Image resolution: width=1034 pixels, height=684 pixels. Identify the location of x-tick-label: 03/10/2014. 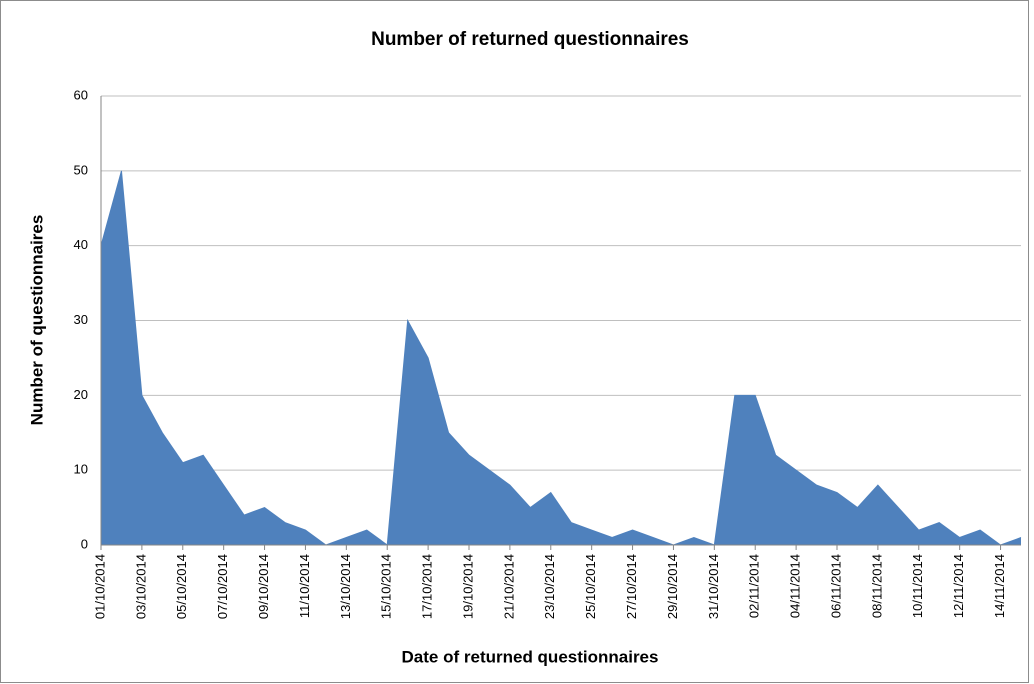
(140, 586).